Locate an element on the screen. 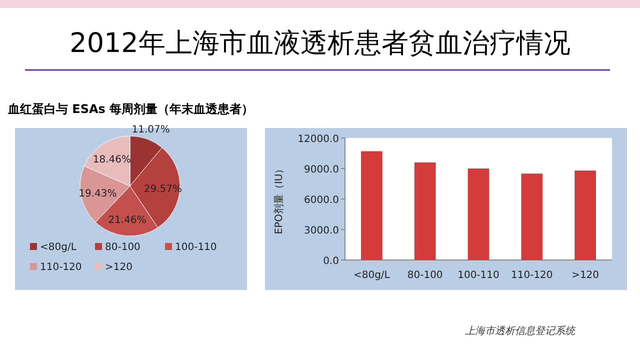 This screenshot has height=360, width=640. y-tick-label: 0.0 is located at coordinates (331, 261).